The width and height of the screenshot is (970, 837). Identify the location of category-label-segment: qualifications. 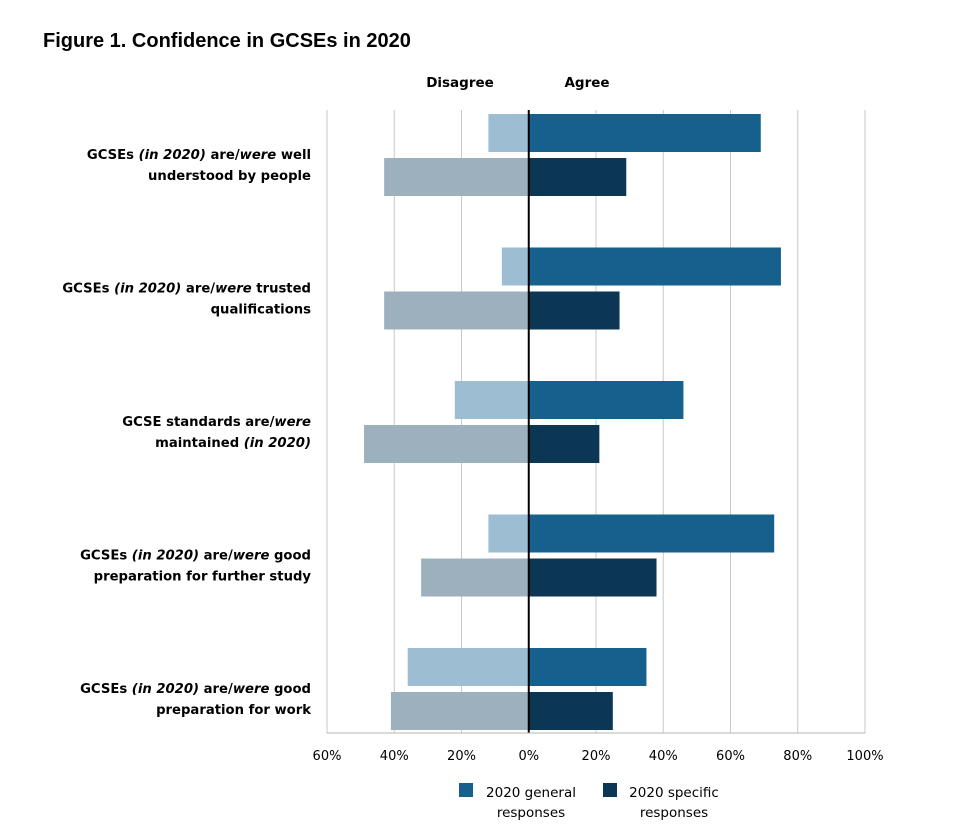
(261, 310).